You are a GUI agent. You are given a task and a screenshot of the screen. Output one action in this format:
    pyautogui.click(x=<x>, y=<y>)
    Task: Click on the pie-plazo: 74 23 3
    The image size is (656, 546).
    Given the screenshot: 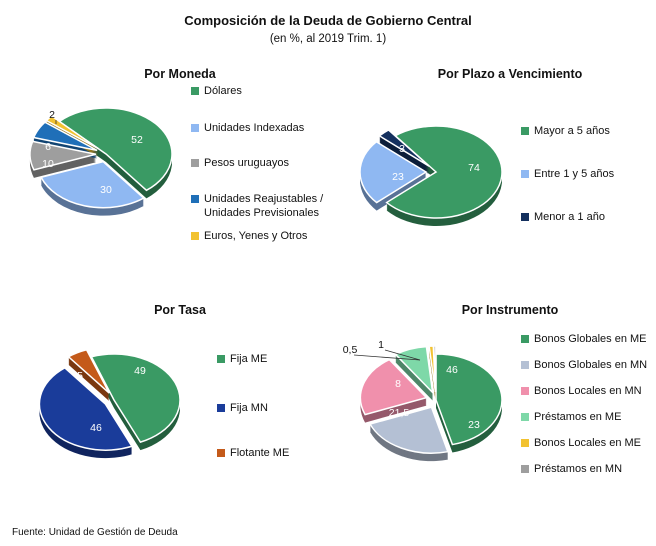 What is the action you would take?
    pyautogui.click(x=431, y=176)
    